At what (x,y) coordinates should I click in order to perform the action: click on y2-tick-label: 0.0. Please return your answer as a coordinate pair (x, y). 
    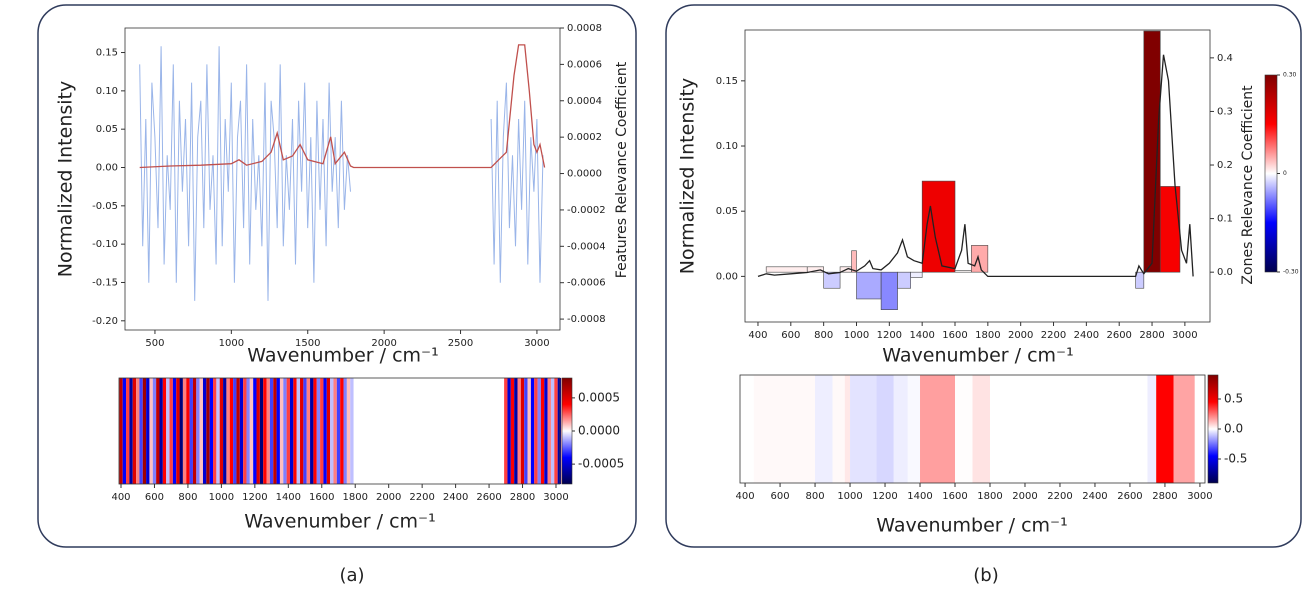
    Looking at the image, I should click on (1225, 272).